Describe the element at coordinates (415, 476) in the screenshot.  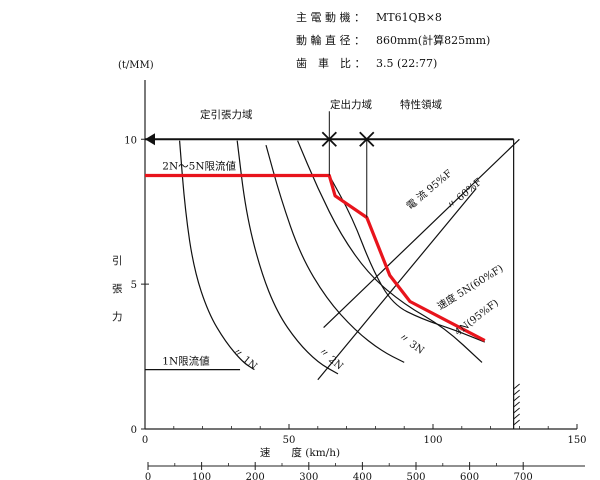
I see `x2-tick-label: 500` at that location.